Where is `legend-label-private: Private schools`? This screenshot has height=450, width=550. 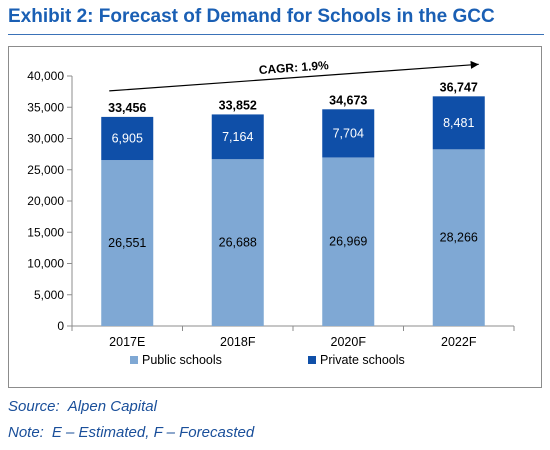
legend-label-private: Private schools is located at coordinates (362, 360).